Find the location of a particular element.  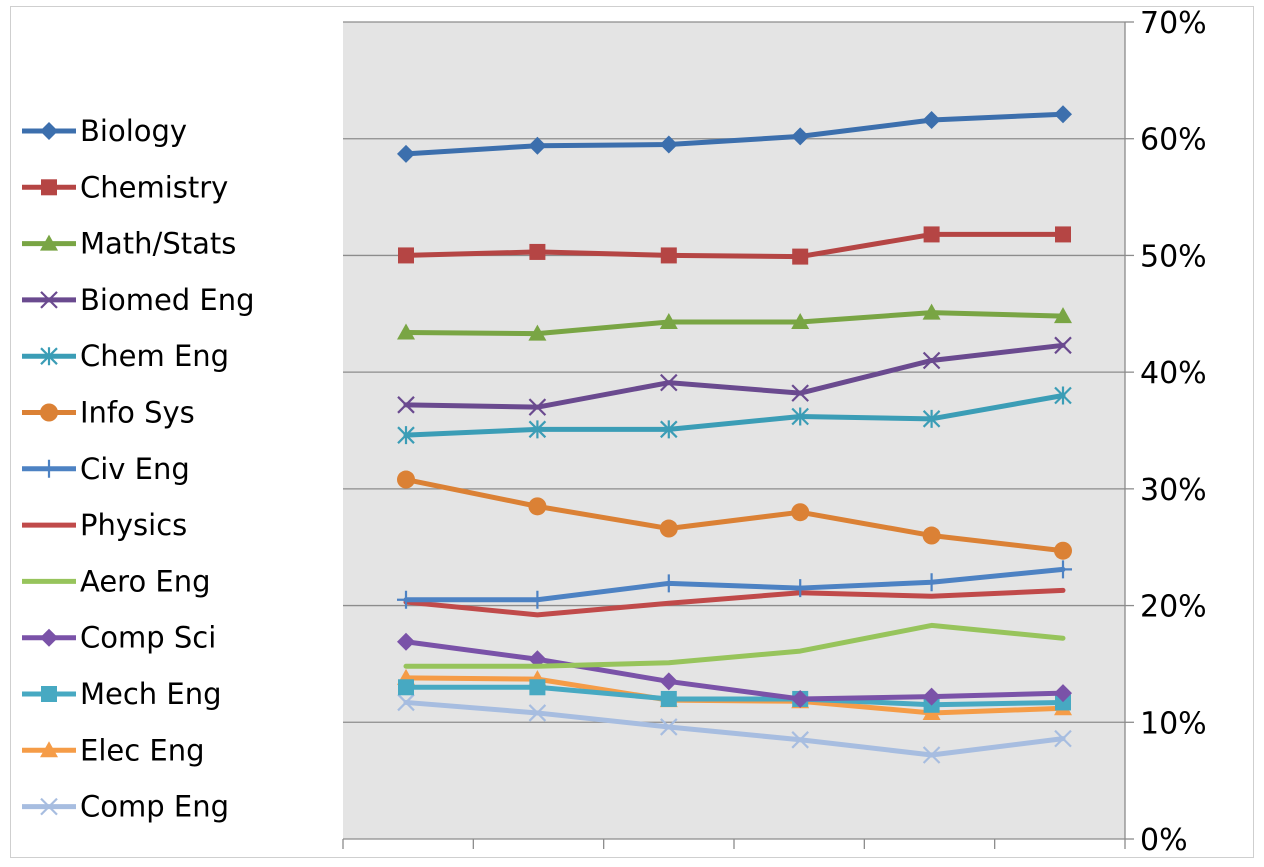

legend-item: Elec Eng is located at coordinates (113, 750).